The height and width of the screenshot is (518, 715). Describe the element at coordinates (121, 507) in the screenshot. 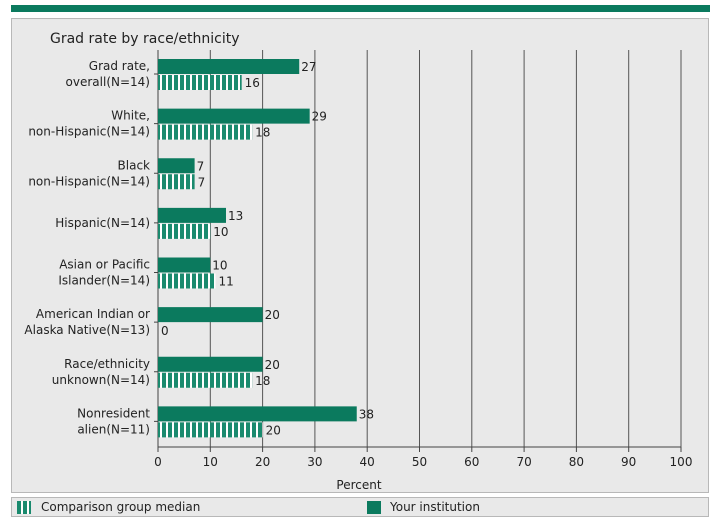

I see `legend-label-comparison: Comparison group median` at that location.